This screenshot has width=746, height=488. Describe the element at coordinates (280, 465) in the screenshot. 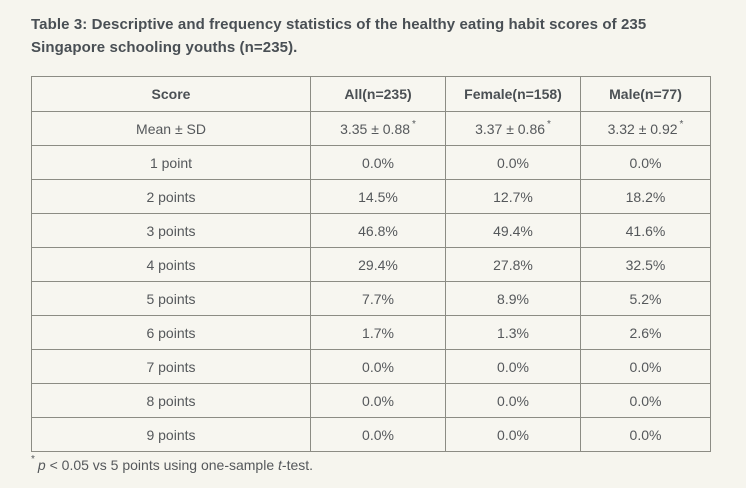

I see `footnote-t-symbol: t` at that location.